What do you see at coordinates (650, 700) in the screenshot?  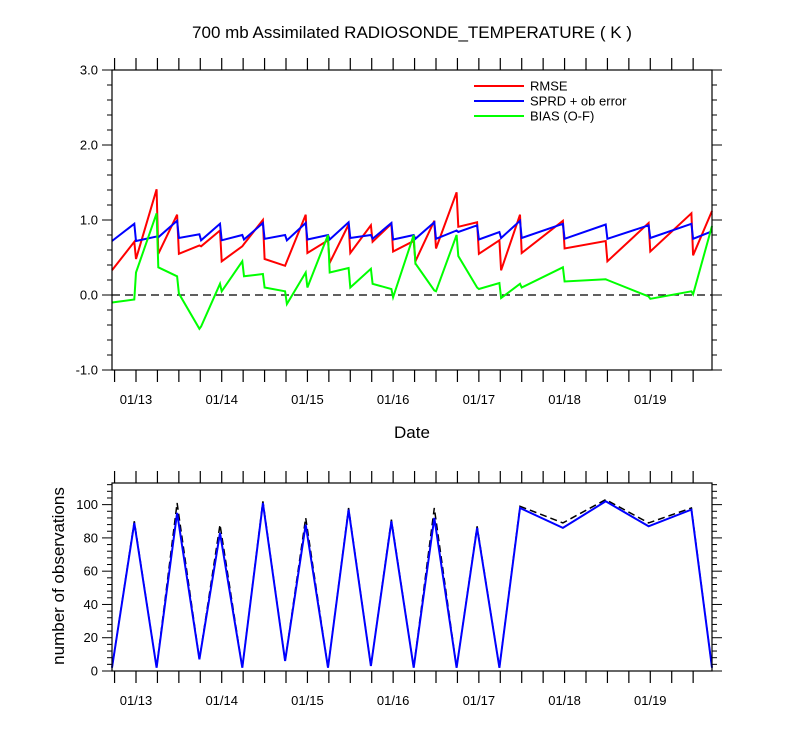 I see `bottom-x-tick-label: 01/19` at bounding box center [650, 700].